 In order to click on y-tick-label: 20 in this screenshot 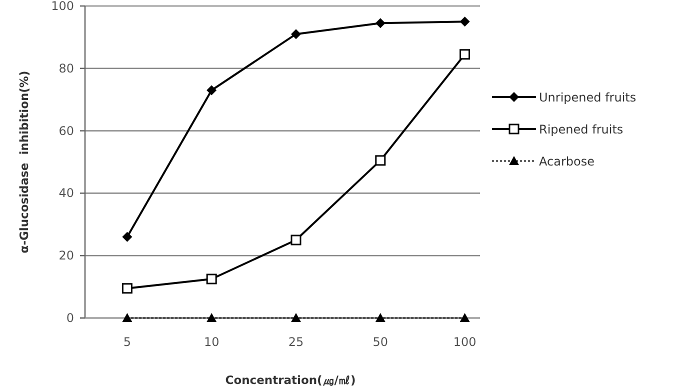, I will do `click(66, 255)`.